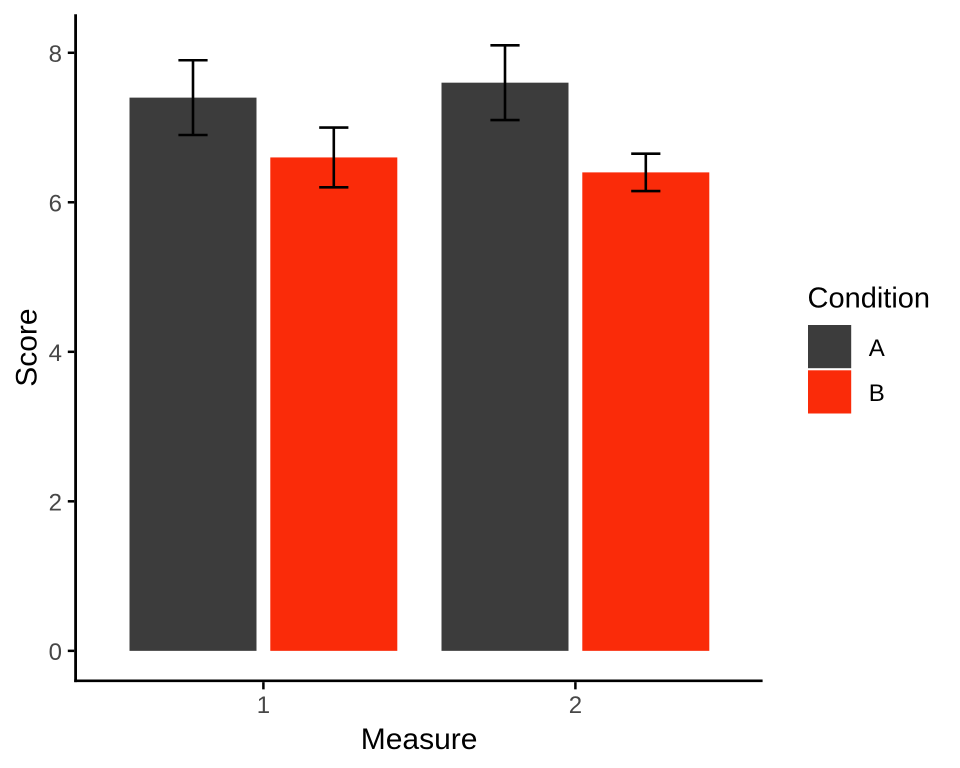 This screenshot has height=768, width=960. I want to click on y-tick-label-2: 2, so click(55, 503).